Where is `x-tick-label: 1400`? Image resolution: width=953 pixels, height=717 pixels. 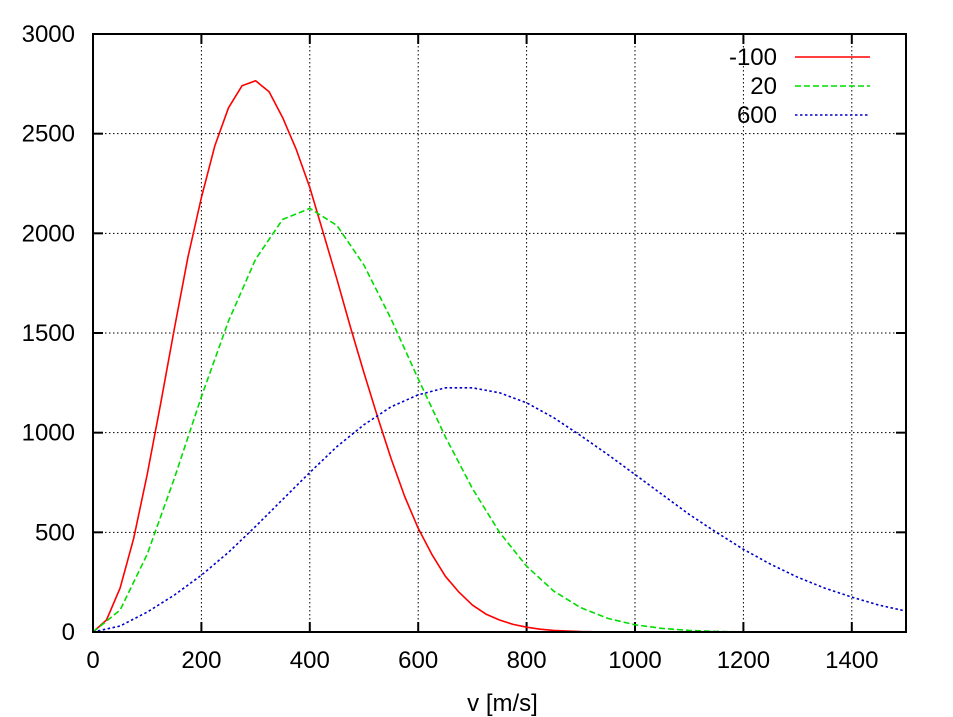
x-tick-label: 1400 is located at coordinates (851, 660).